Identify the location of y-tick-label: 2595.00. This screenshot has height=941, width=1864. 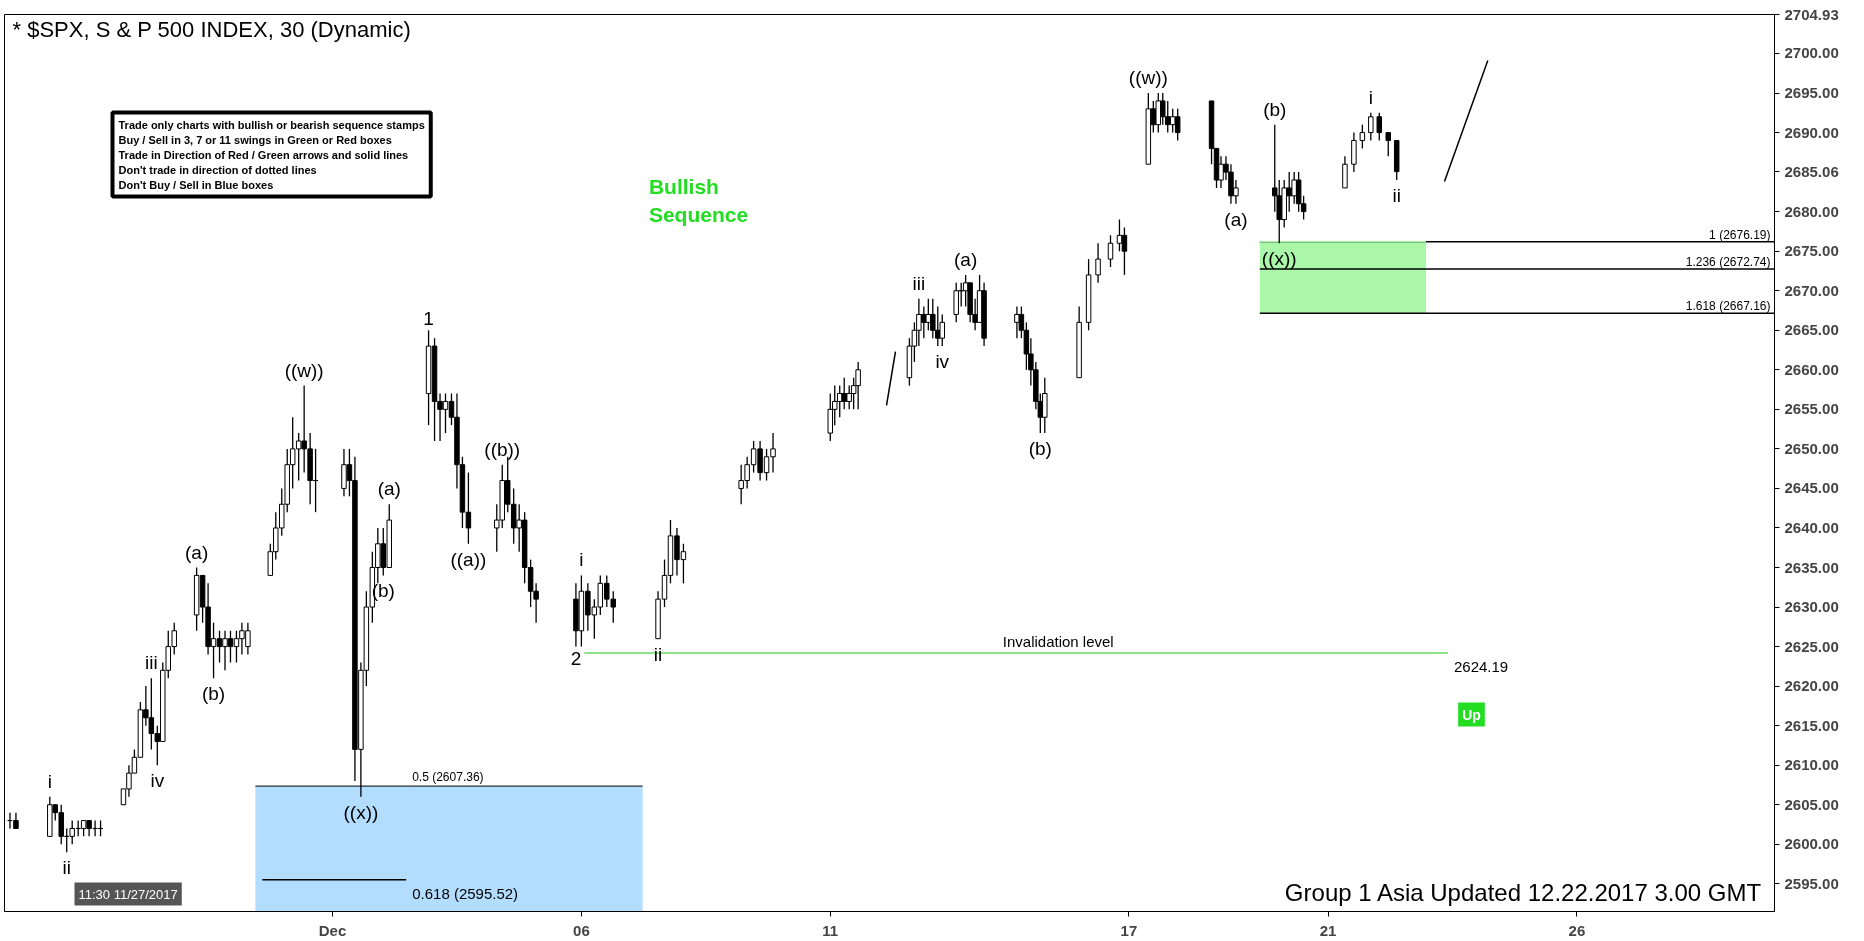
(1811, 883).